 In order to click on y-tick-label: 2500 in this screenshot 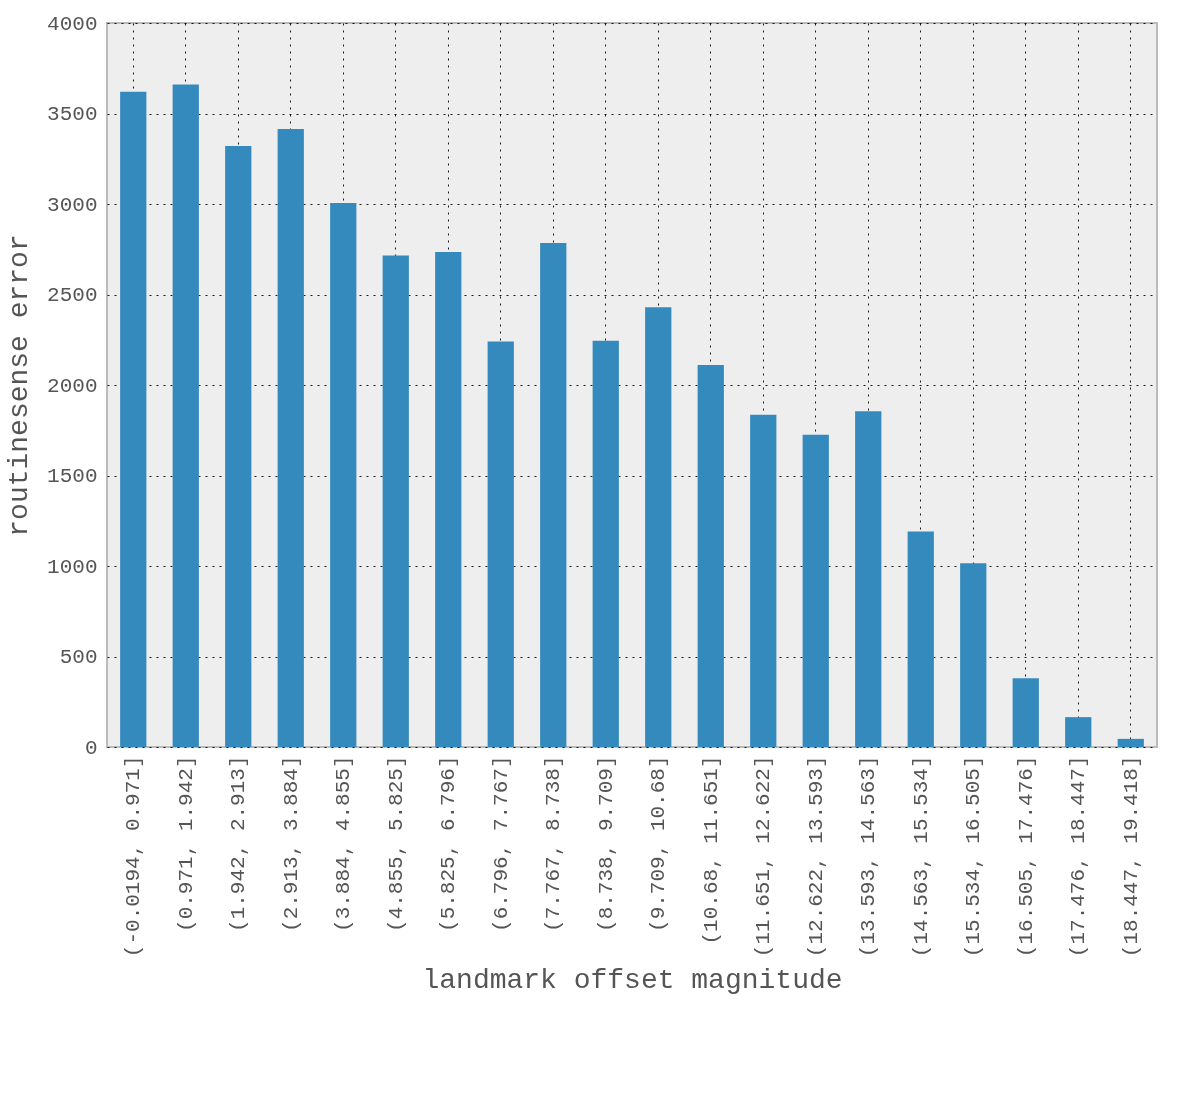, I will do `click(72, 295)`.